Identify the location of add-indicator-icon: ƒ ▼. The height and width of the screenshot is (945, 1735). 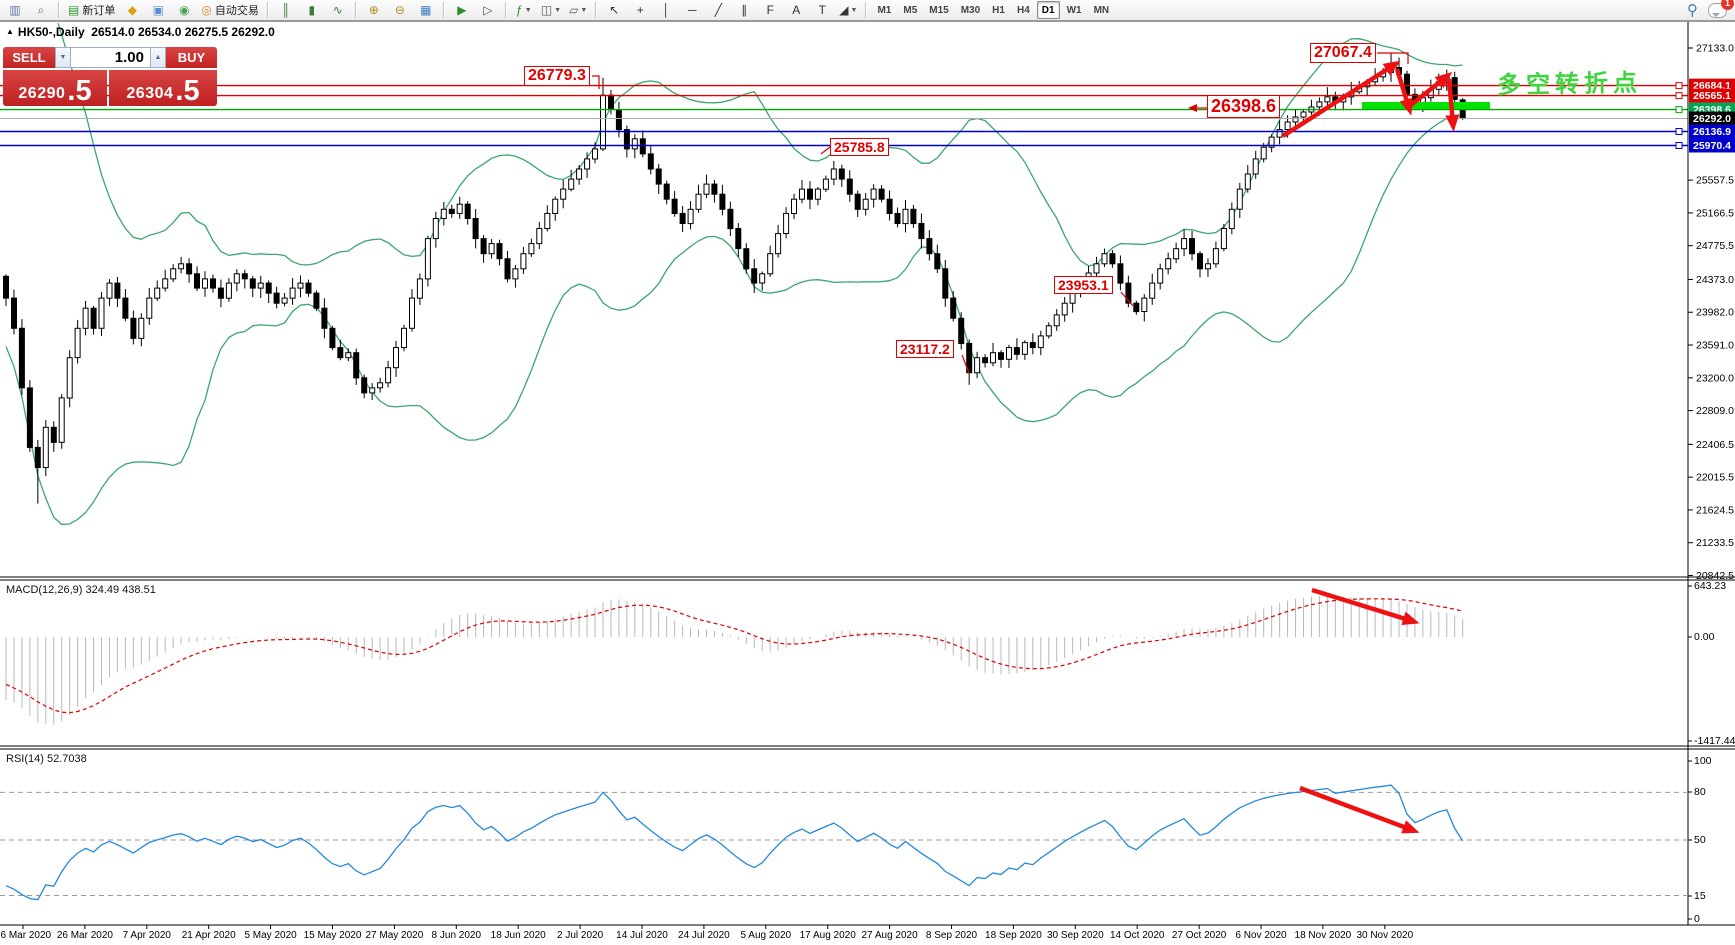
(524, 10).